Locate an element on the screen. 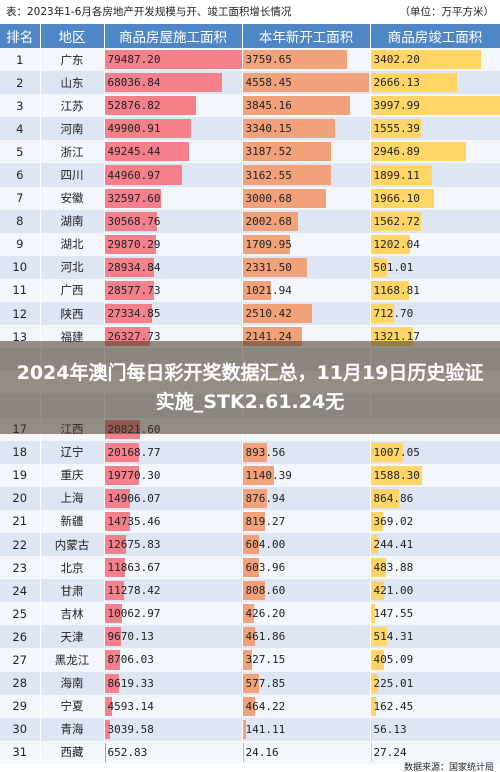 This screenshot has width=500, height=772. province-cell: 广西 is located at coordinates (72, 290).